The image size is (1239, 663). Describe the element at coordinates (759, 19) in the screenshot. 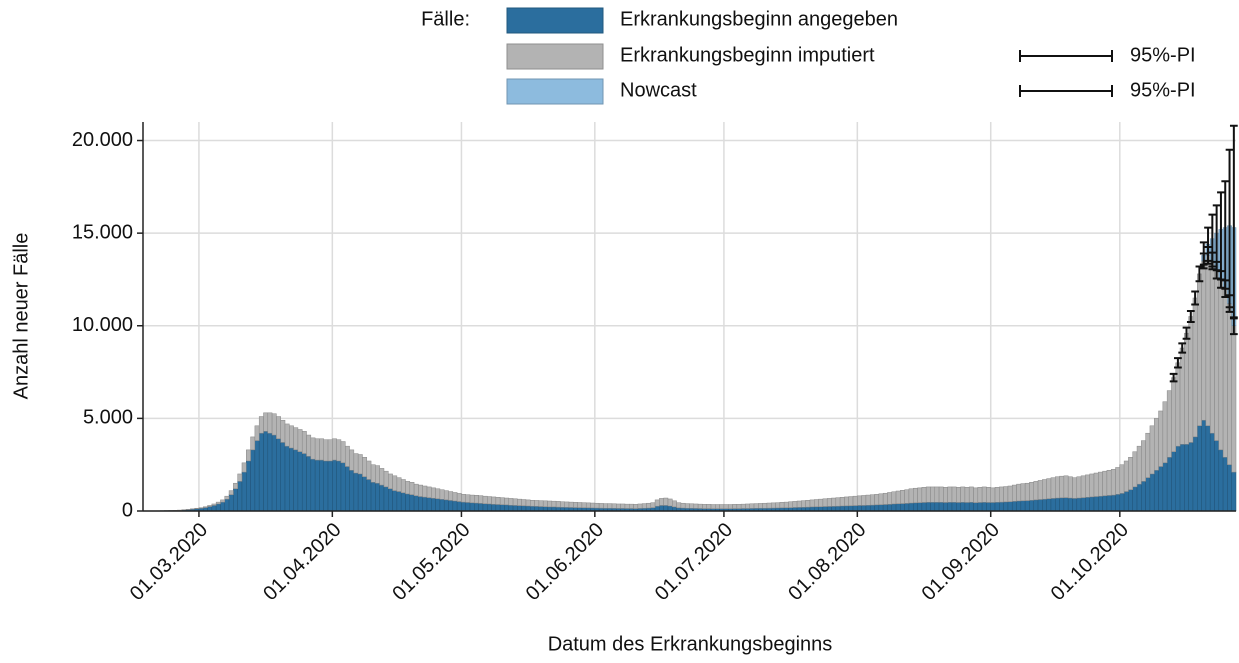

I see `legend-label: Erkrankungsbeginn angegeben` at that location.